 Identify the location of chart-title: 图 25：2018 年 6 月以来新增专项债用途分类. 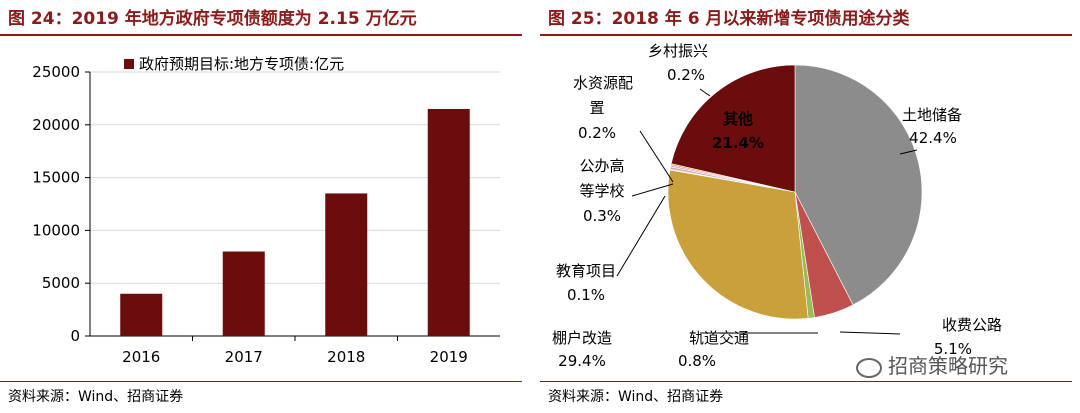
(729, 19).